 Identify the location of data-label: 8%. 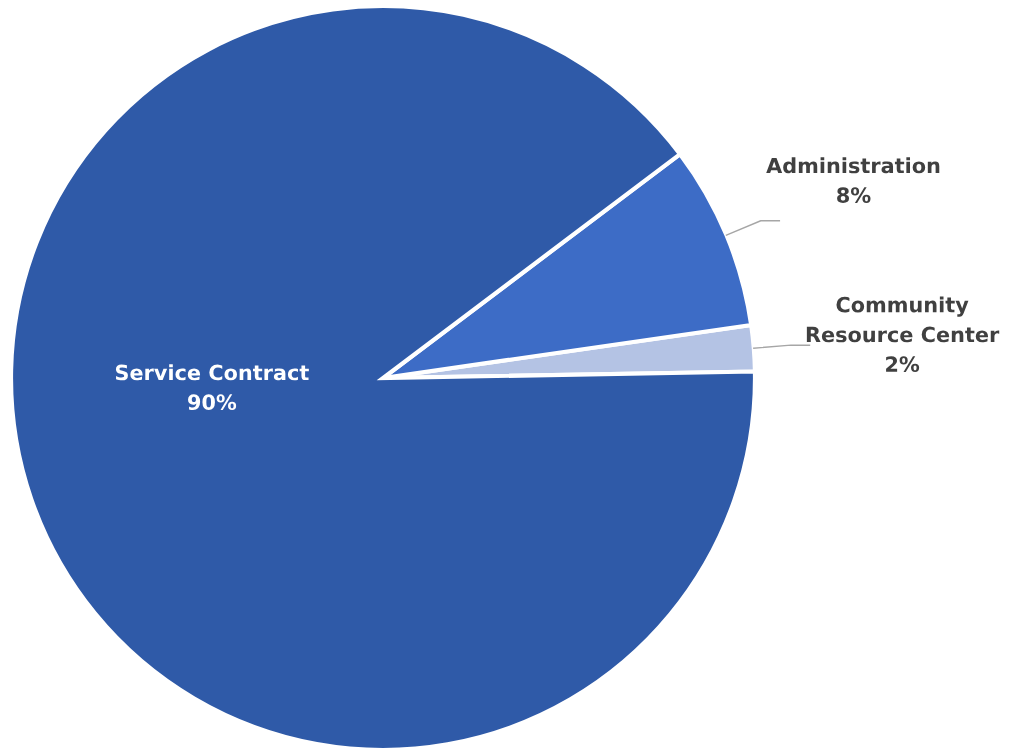
(854, 195).